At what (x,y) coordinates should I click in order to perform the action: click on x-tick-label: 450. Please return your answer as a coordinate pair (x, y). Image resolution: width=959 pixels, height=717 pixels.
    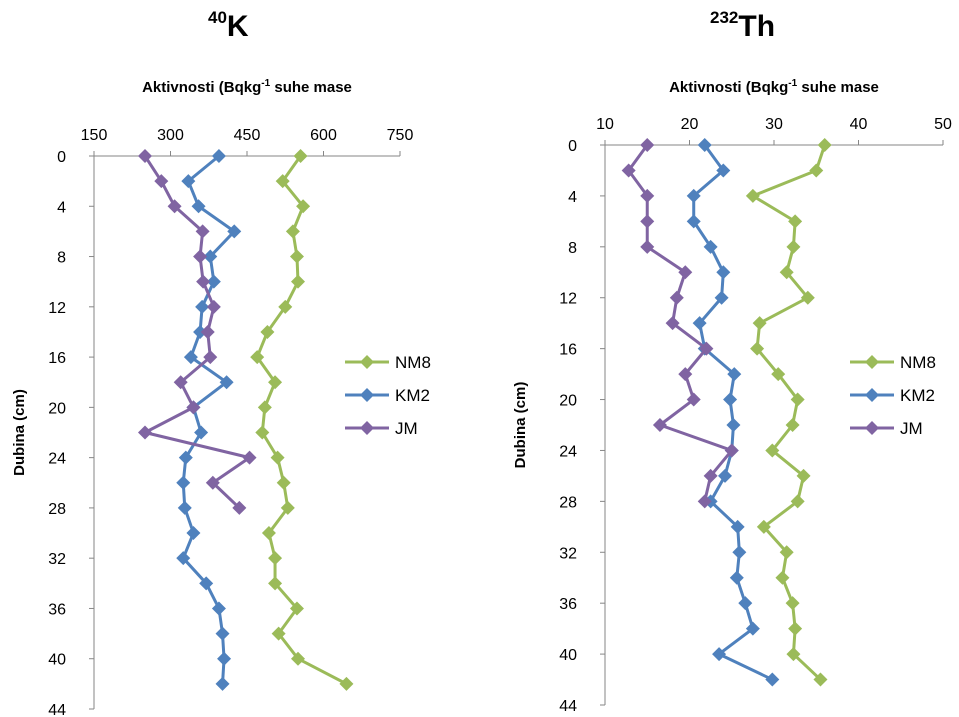
    Looking at the image, I should click on (247, 135).